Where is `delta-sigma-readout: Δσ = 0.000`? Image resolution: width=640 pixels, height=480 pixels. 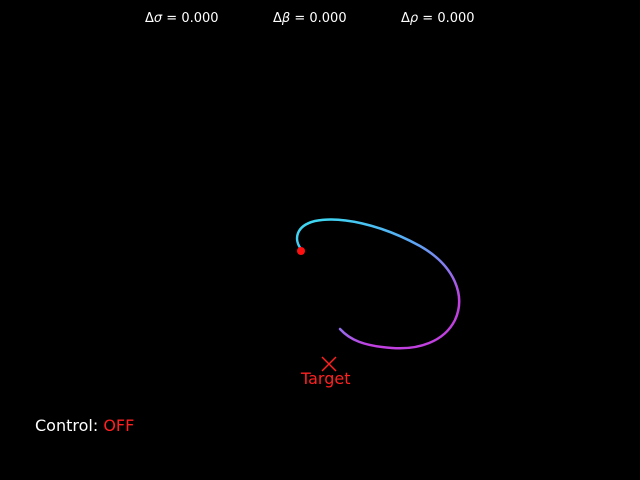 delta-sigma-readout: Δσ = 0.000 is located at coordinates (182, 18).